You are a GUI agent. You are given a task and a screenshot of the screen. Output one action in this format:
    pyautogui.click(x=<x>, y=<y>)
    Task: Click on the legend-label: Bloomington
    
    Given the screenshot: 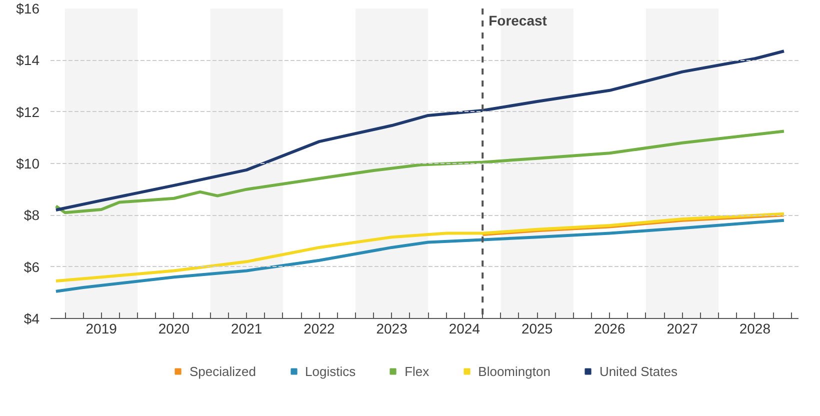 What is the action you would take?
    pyautogui.click(x=514, y=371)
    